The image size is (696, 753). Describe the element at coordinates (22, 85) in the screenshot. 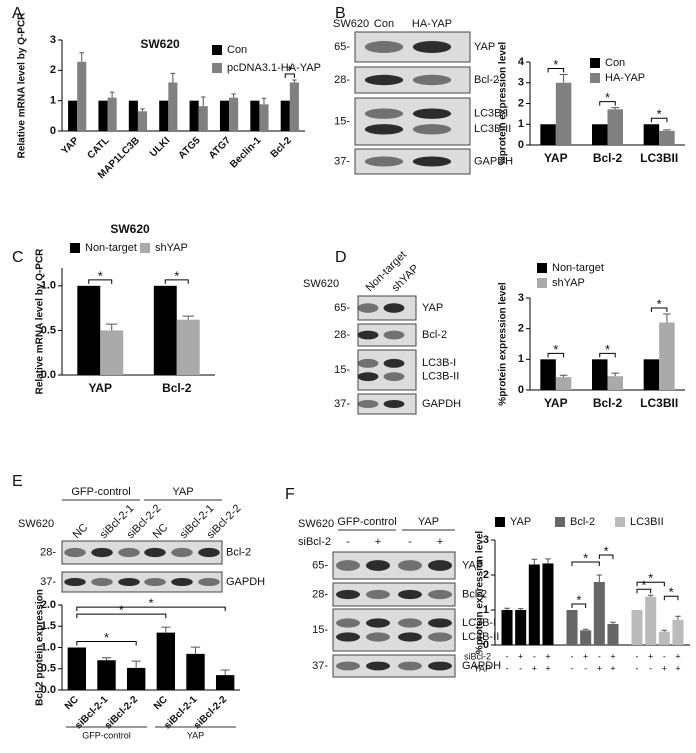

I see `y-axis-label: Relative mRNA level by Q-PCR` at that location.